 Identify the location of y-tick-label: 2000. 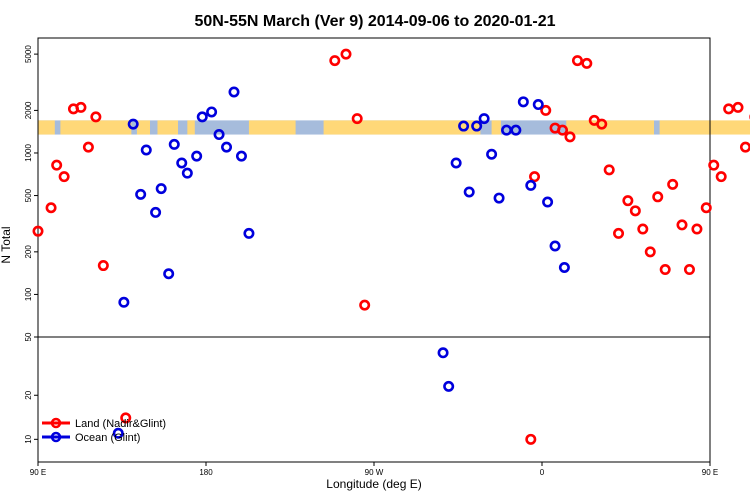
(28, 110).